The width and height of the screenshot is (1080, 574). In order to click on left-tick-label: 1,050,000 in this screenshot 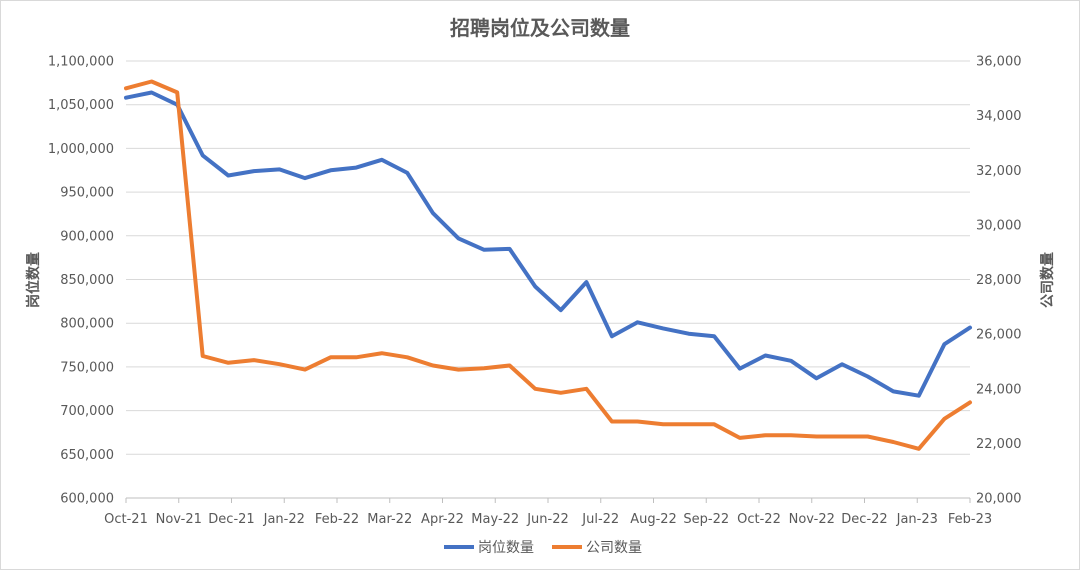, I will do `click(81, 105)`.